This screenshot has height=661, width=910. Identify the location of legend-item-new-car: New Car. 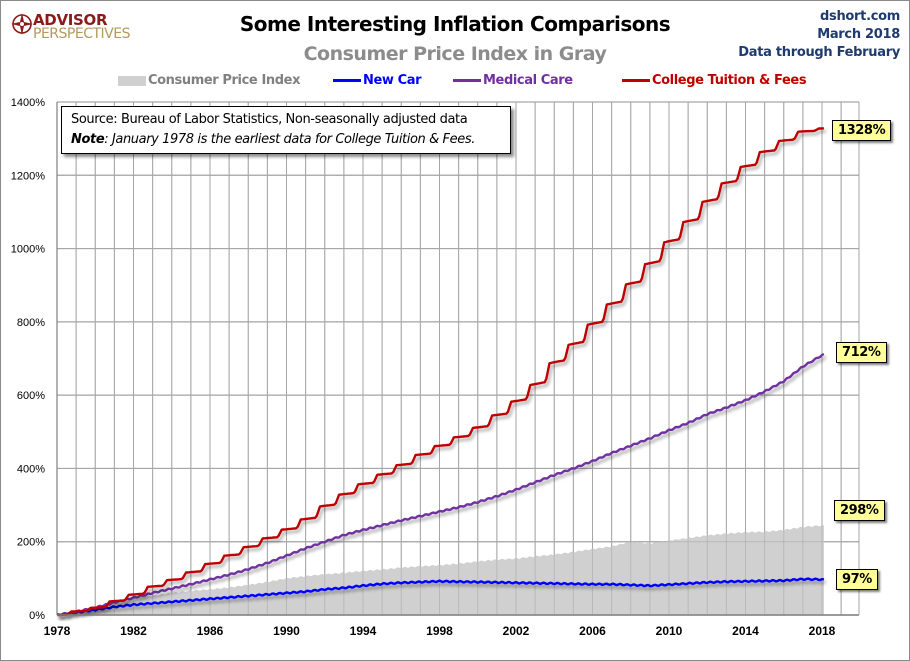
(377, 80).